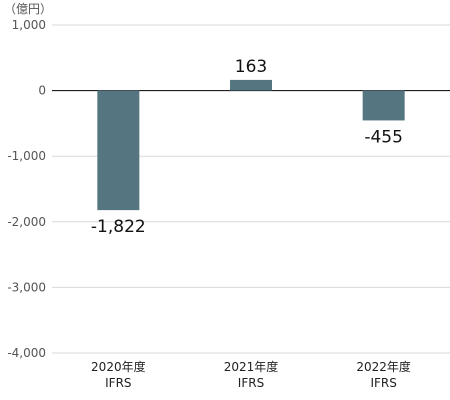 This screenshot has width=450, height=400. Describe the element at coordinates (42, 91) in the screenshot. I see `y-tick-label: 0` at that location.